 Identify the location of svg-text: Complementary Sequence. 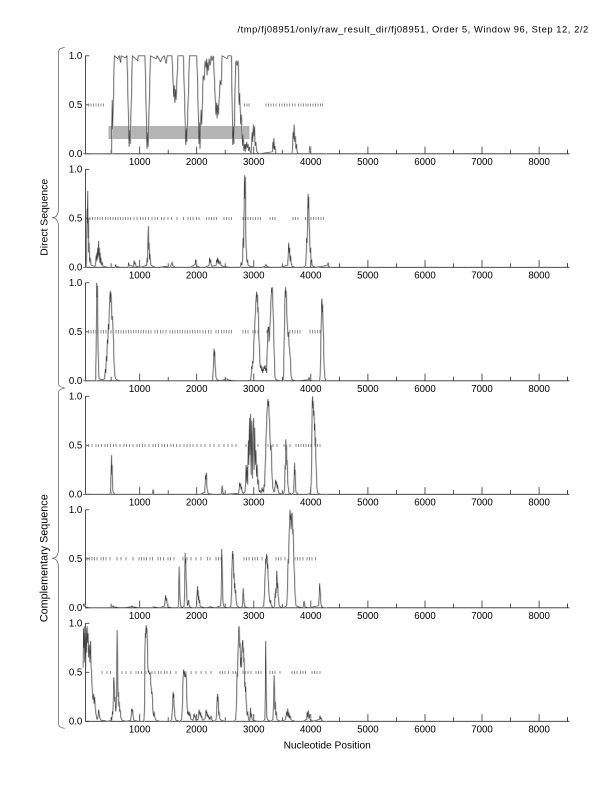
(45, 558).